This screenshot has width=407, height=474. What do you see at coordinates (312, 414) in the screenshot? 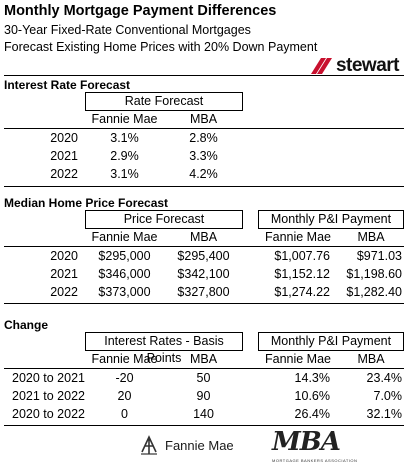
I see `change-row-fm-payment: 26.4%` at bounding box center [312, 414].